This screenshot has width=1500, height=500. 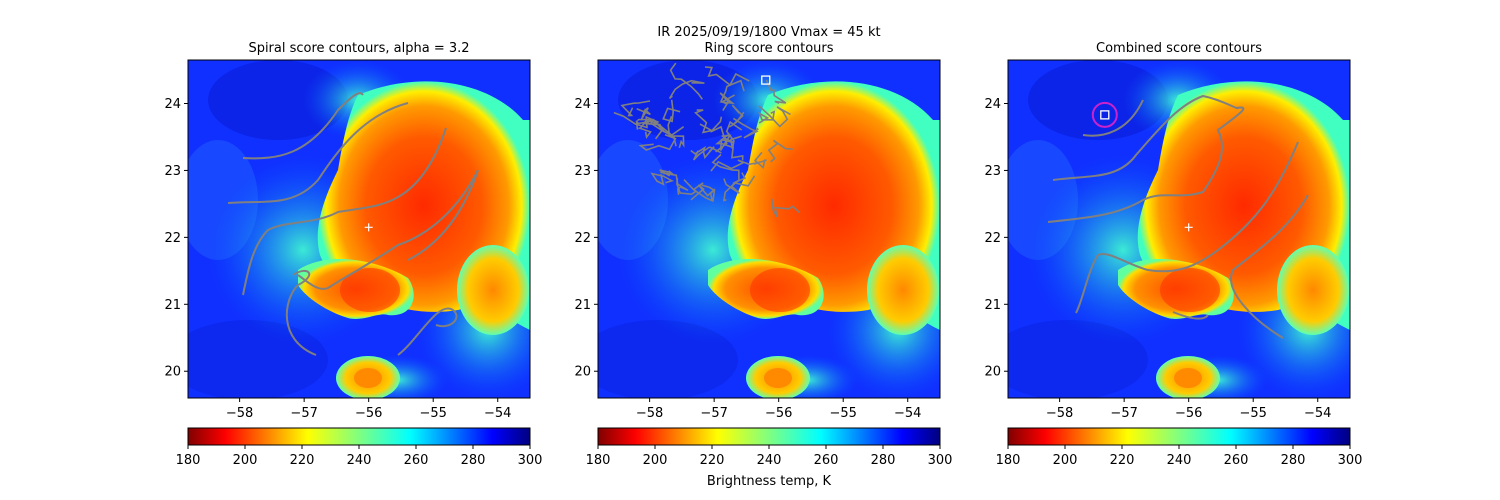 I want to click on suptitle: IR 2025/09/19/1800 Vmax = 45 kt, so click(x=768, y=32).